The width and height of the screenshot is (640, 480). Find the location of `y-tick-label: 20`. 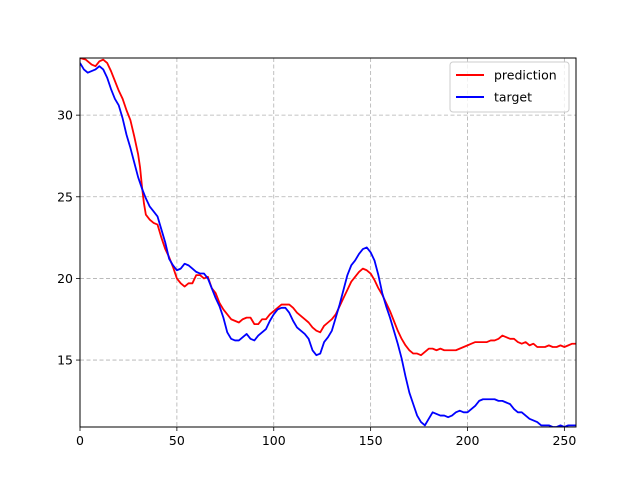

y-tick-label: 20 is located at coordinates (65, 278).